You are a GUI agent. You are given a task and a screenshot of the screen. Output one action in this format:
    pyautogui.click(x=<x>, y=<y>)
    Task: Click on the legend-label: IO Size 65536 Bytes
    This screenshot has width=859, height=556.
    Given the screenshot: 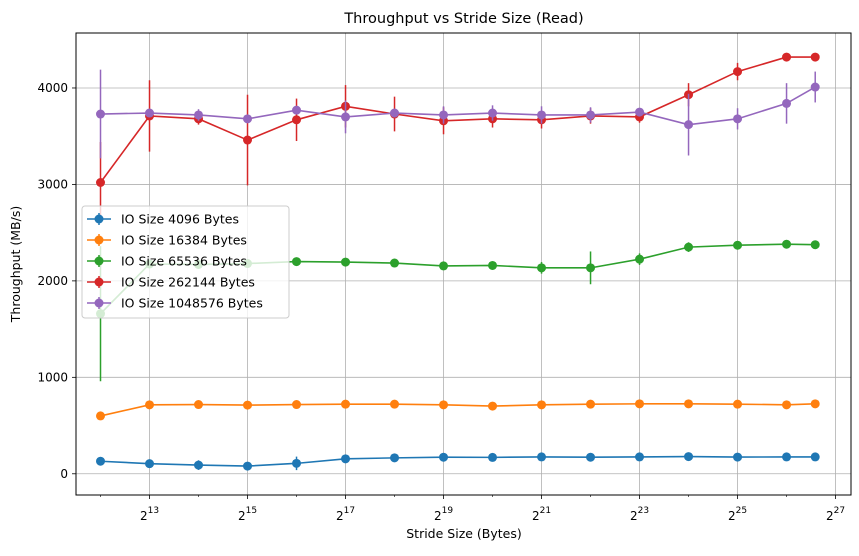 What is the action you would take?
    pyautogui.click(x=184, y=261)
    